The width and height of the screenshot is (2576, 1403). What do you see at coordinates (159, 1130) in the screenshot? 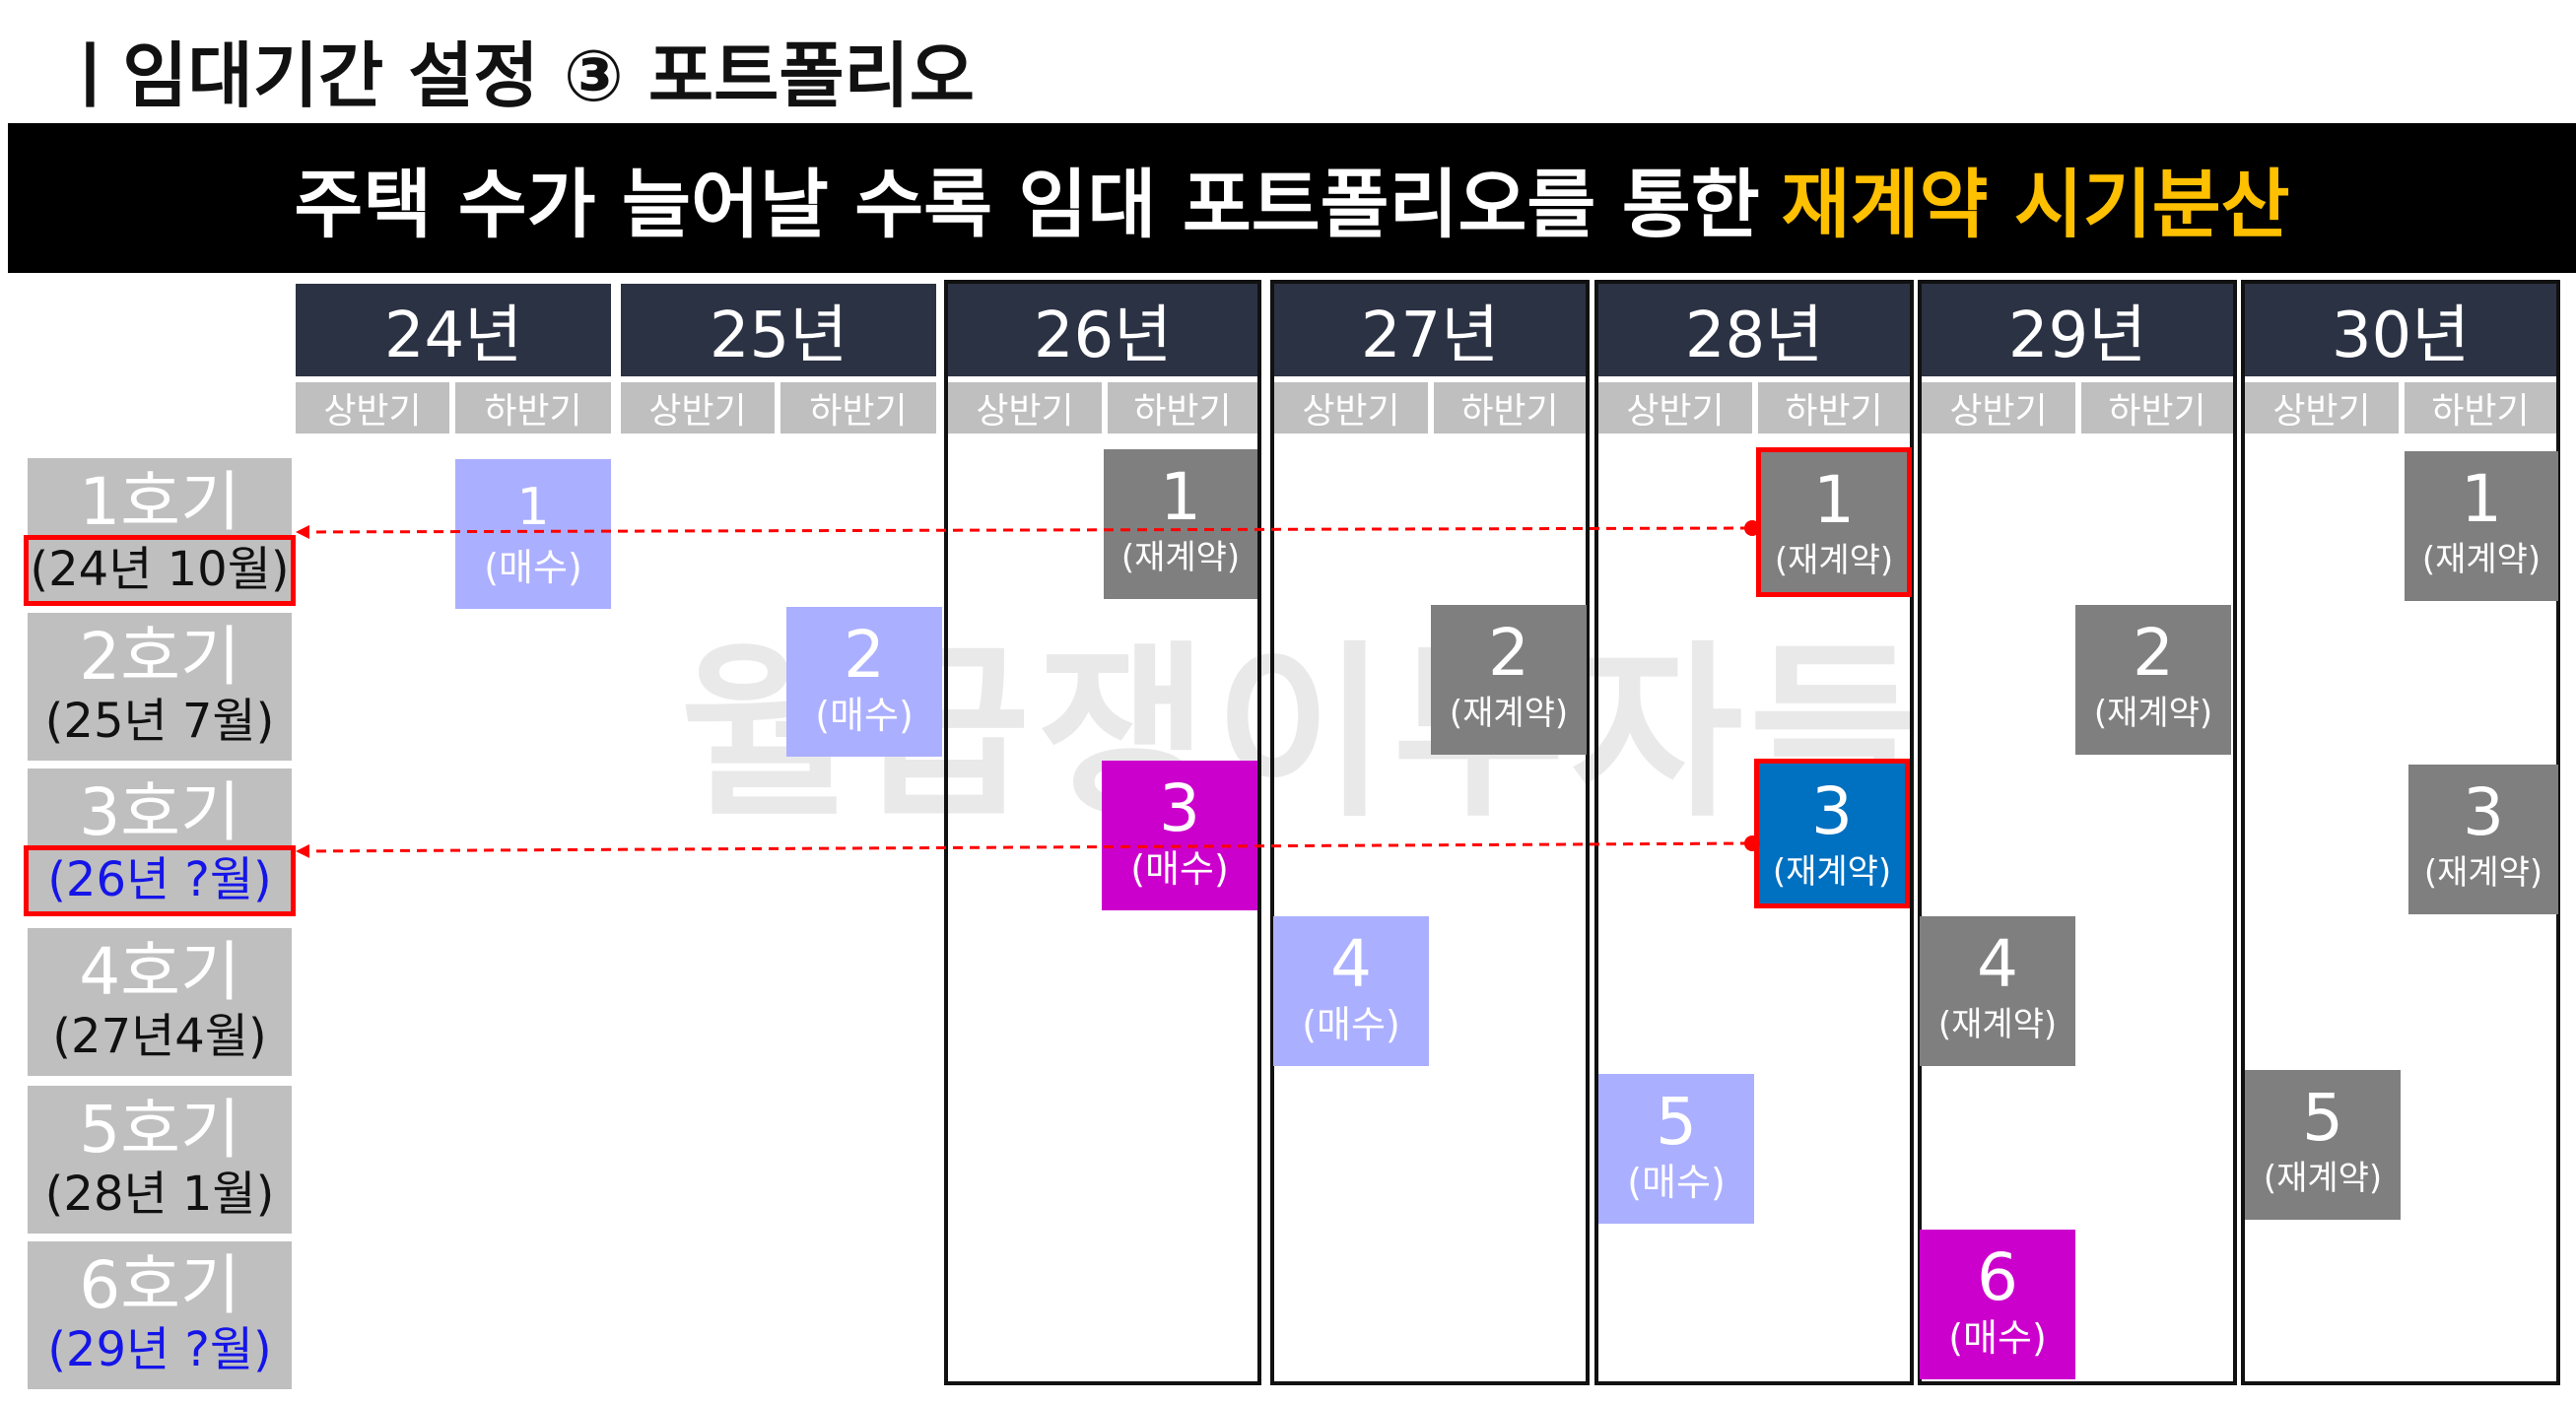
I see `row-name: 5호기` at bounding box center [159, 1130].